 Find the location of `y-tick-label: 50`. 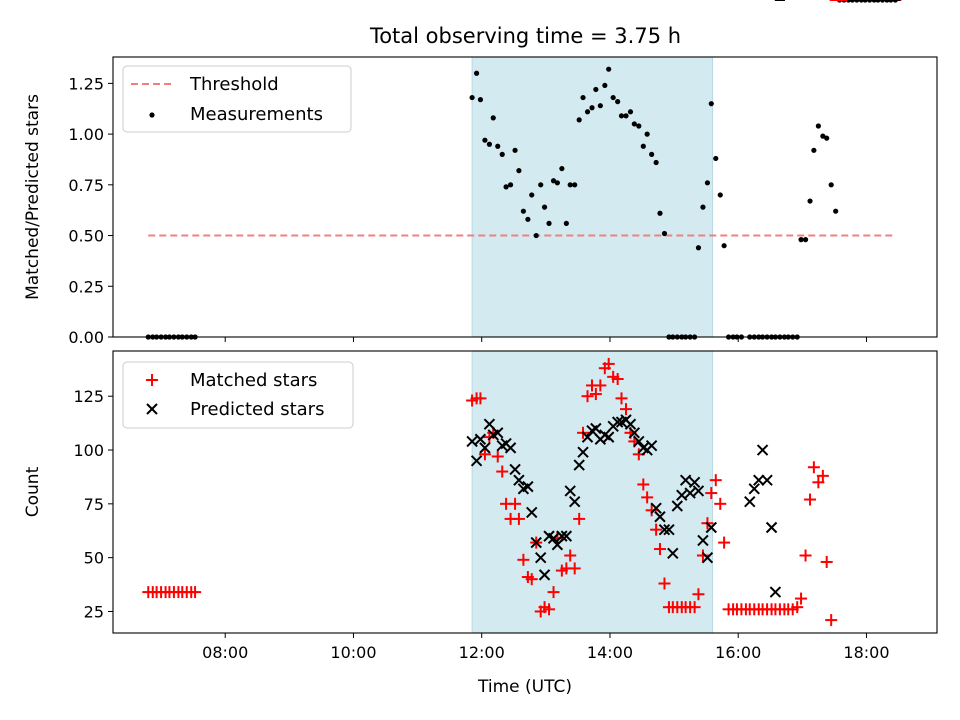

y-tick-label: 50 is located at coordinates (94, 558).